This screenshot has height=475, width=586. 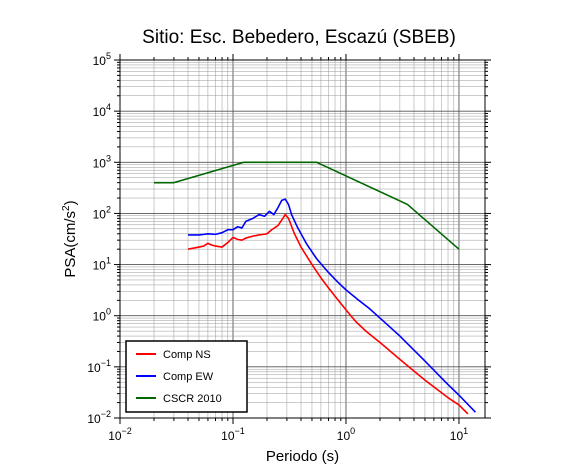 I want to click on y-tick-label: 10¹, so click(x=102, y=264).